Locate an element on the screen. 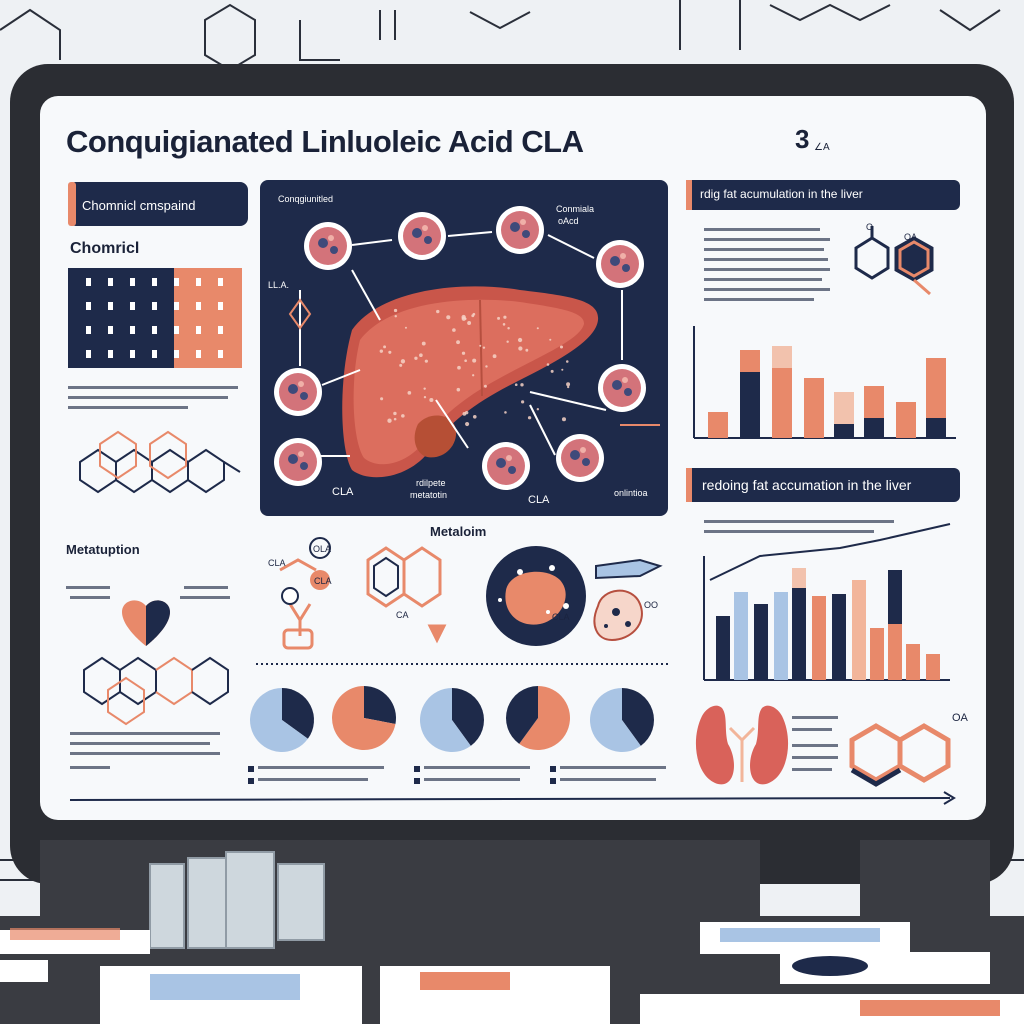 The width and height of the screenshot is (1024, 1024). pie-legends is located at coordinates (457, 775).